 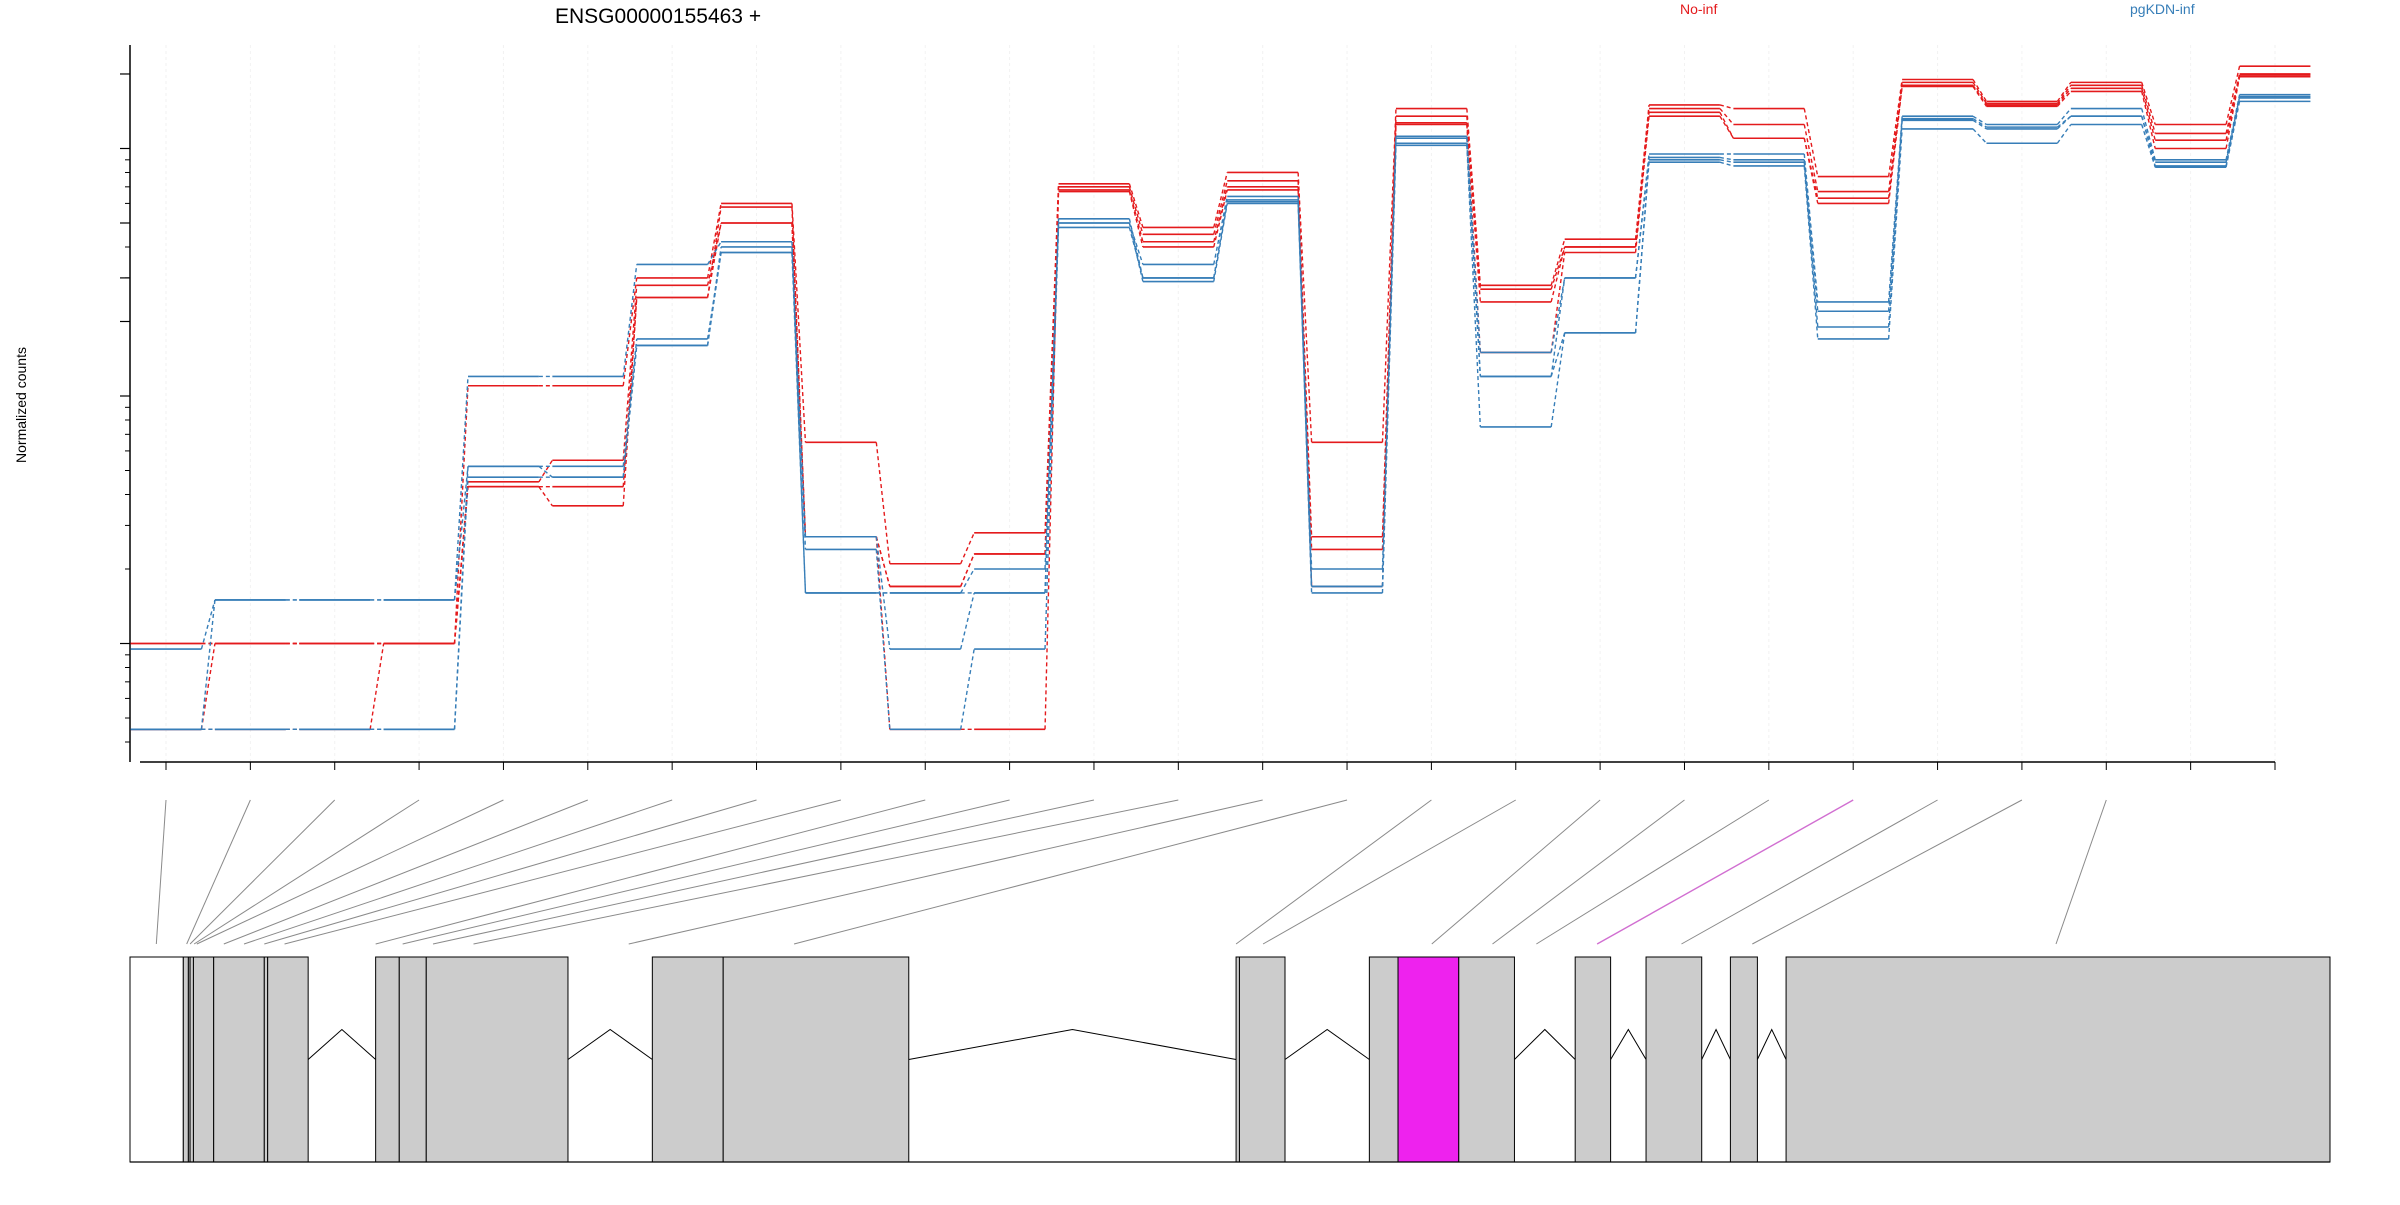 I want to click on legend-no-inf: No-inf, so click(x=1698, y=9).